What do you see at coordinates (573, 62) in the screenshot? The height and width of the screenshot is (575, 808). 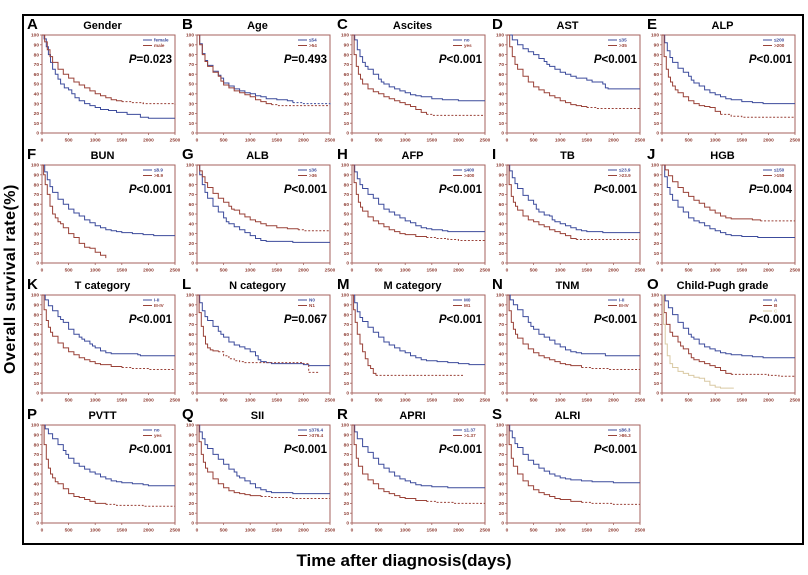 I see `curve-≤35` at bounding box center [573, 62].